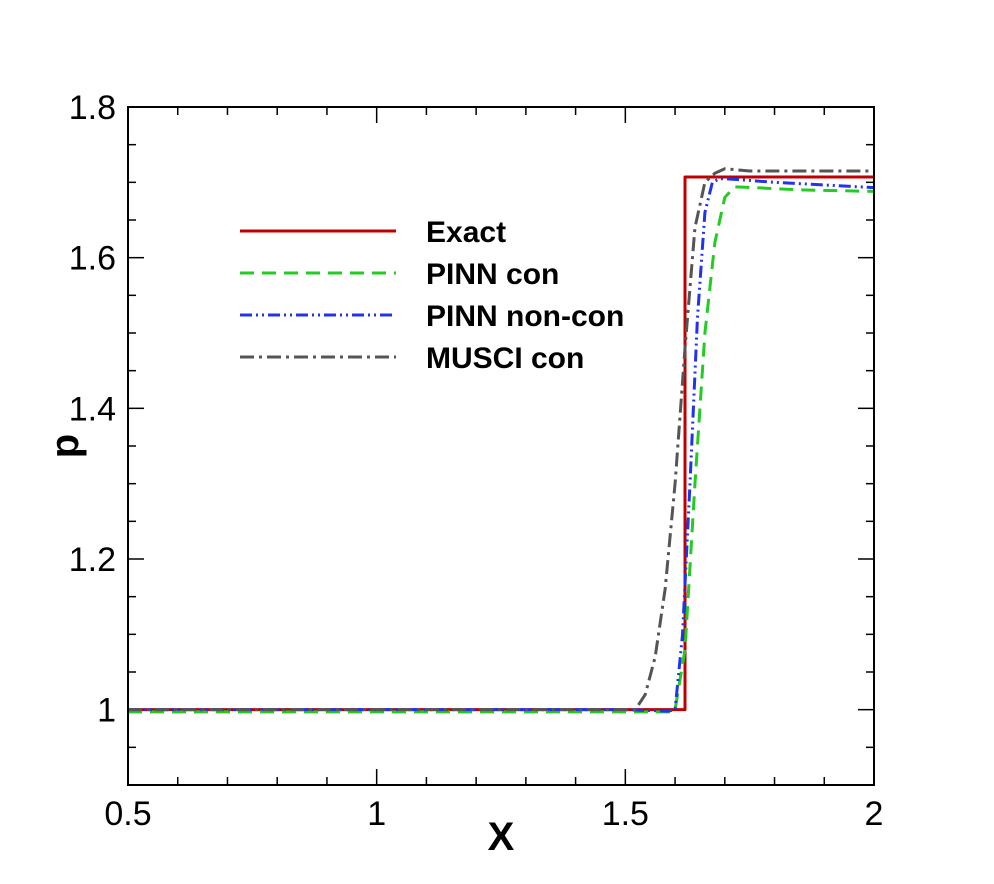  Describe the element at coordinates (432, 295) in the screenshot. I see `legend: Exact PINN con PINN non-con MUSCI con` at that location.